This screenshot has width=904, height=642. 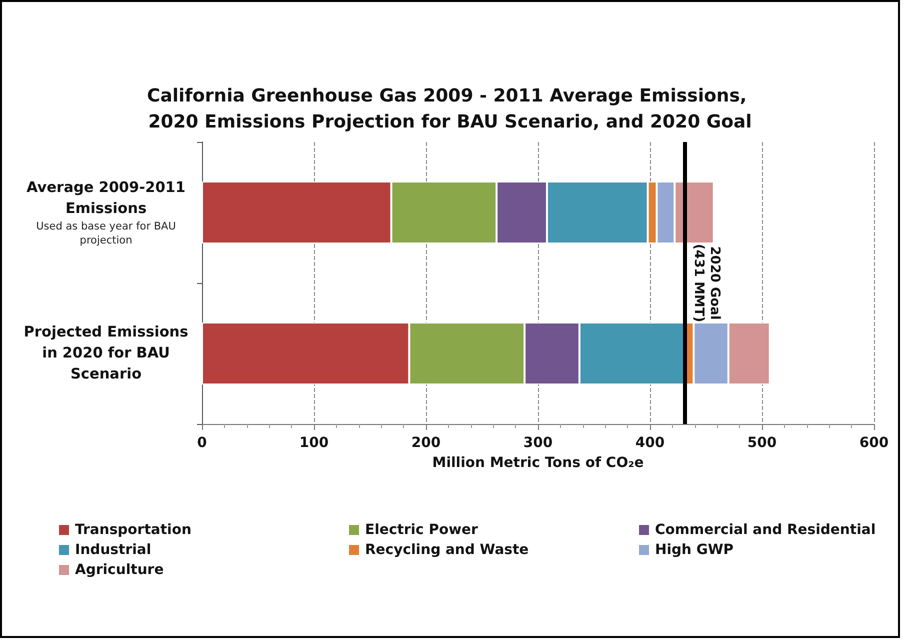 What do you see at coordinates (765, 530) in the screenshot?
I see `legend-label: Commercial and Residential` at bounding box center [765, 530].